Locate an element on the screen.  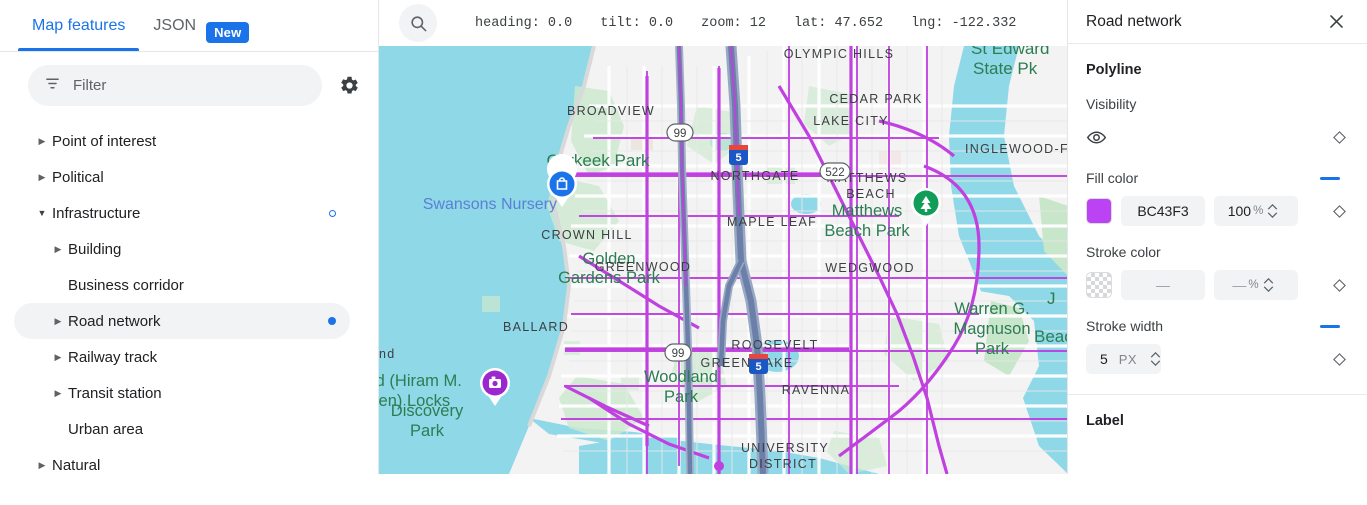
svg-text: Magnuson is located at coordinates (991, 329).